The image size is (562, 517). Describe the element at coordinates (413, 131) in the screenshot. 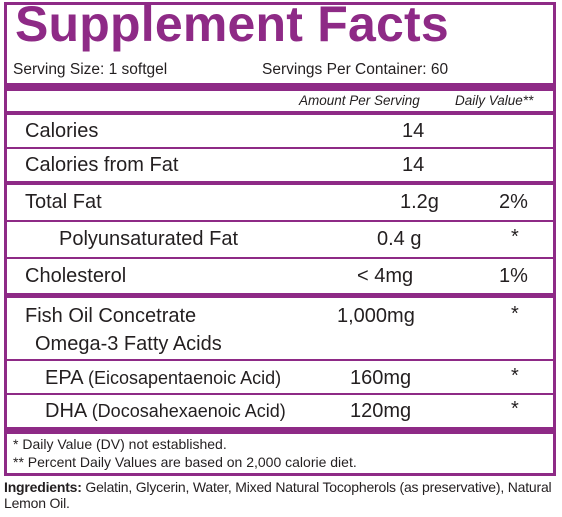

I see `row-calories-amount: 14` at that location.